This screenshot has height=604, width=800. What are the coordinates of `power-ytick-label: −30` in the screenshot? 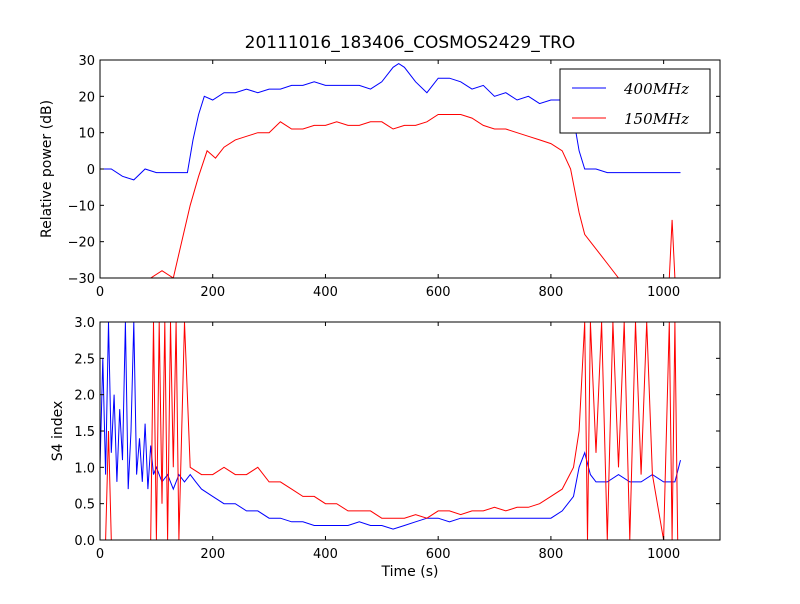 It's located at (81, 279).